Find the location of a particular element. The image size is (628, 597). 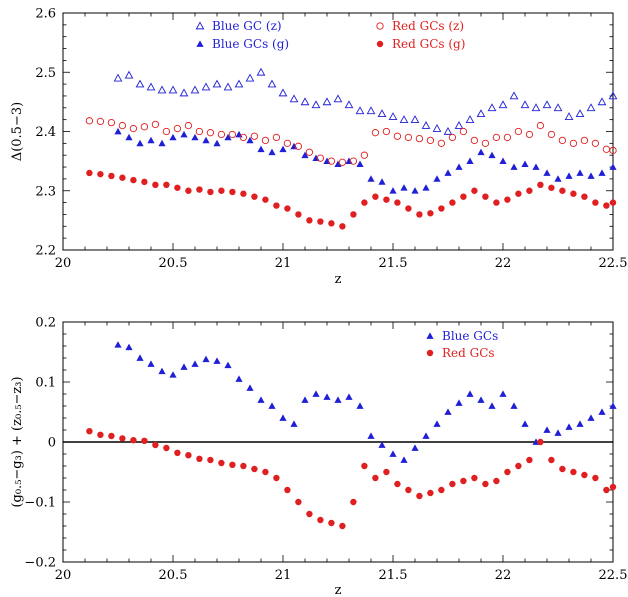

x-axis-label: z is located at coordinates (338, 279).